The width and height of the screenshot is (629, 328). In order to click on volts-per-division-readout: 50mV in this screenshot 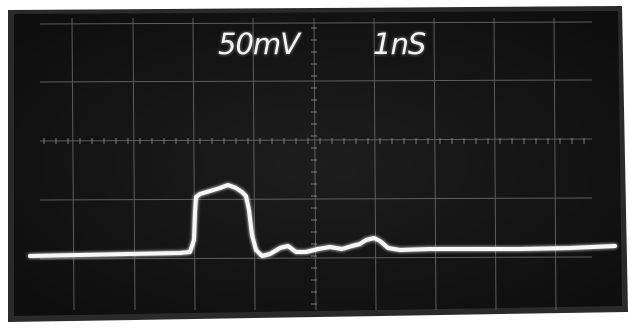, I will do `click(259, 44)`.